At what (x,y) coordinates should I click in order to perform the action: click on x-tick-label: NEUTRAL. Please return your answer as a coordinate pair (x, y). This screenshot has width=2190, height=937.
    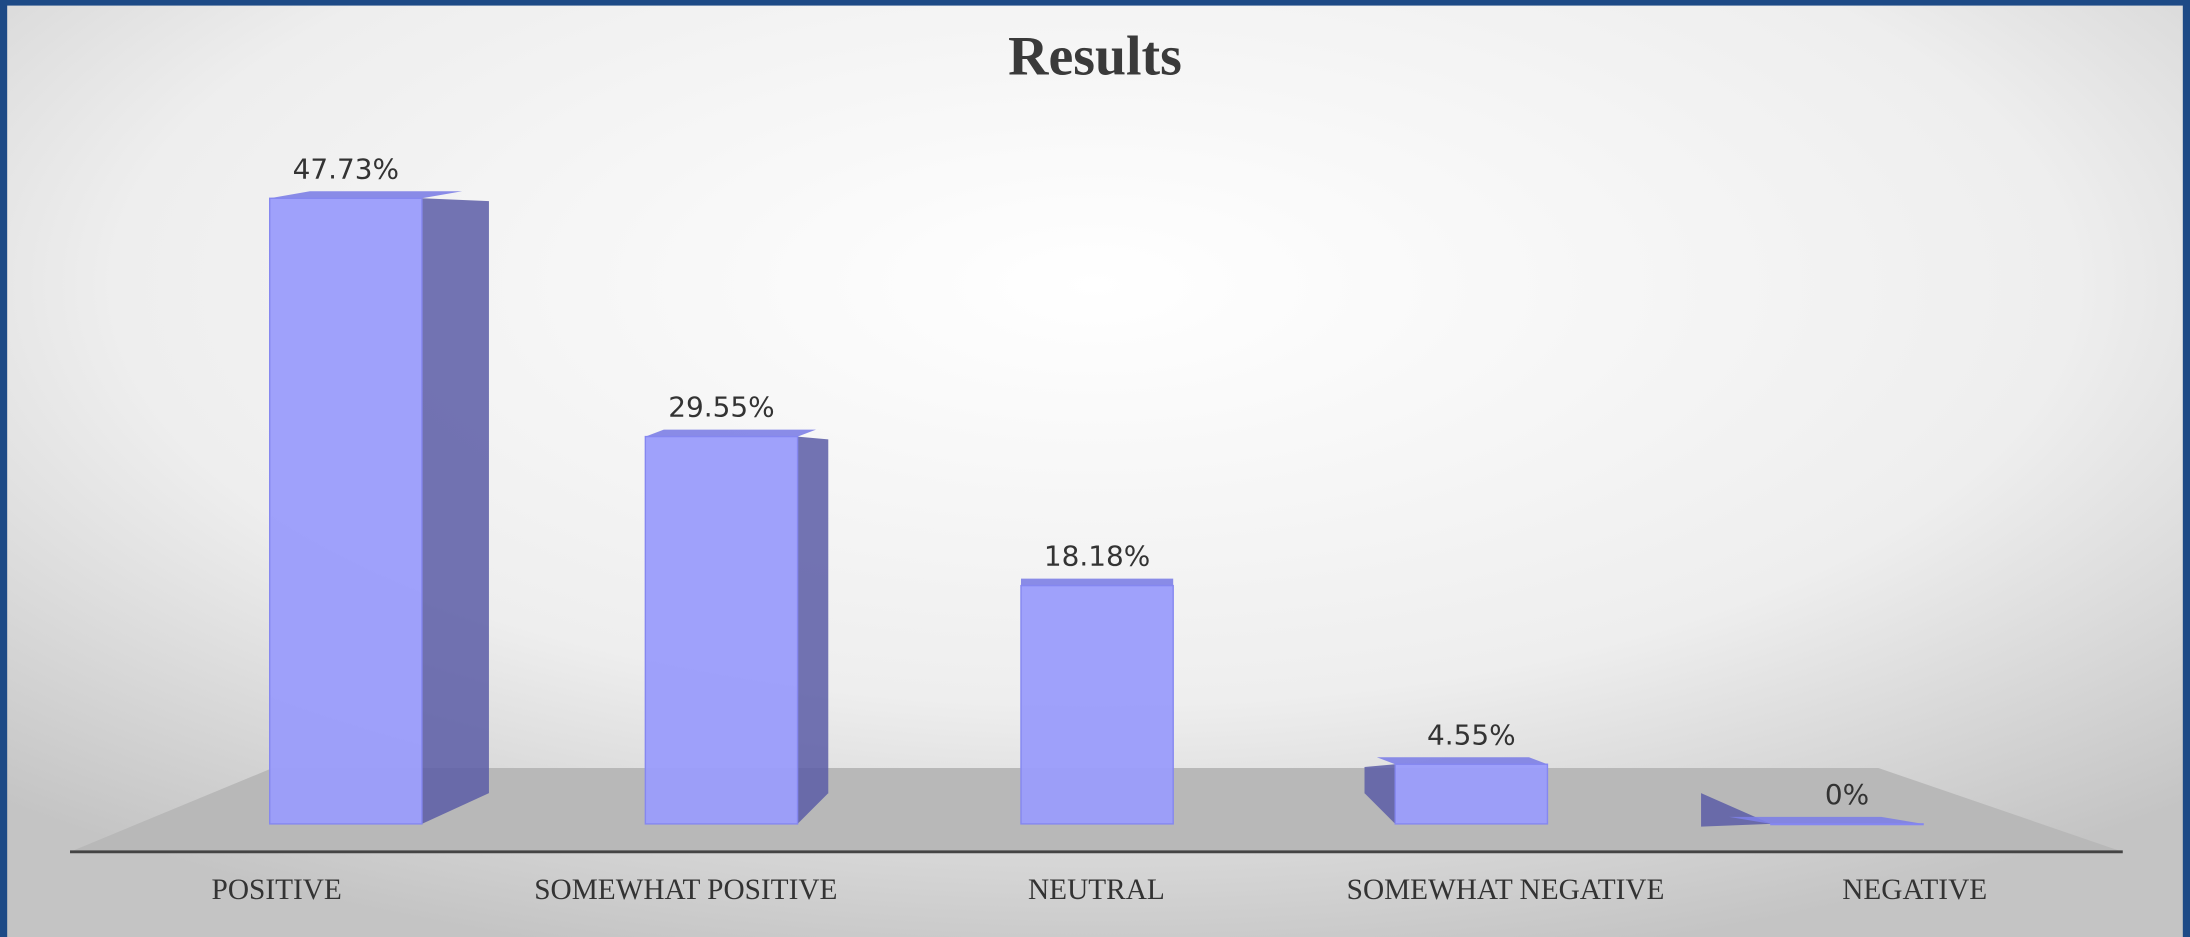
    Looking at the image, I should click on (1096, 890).